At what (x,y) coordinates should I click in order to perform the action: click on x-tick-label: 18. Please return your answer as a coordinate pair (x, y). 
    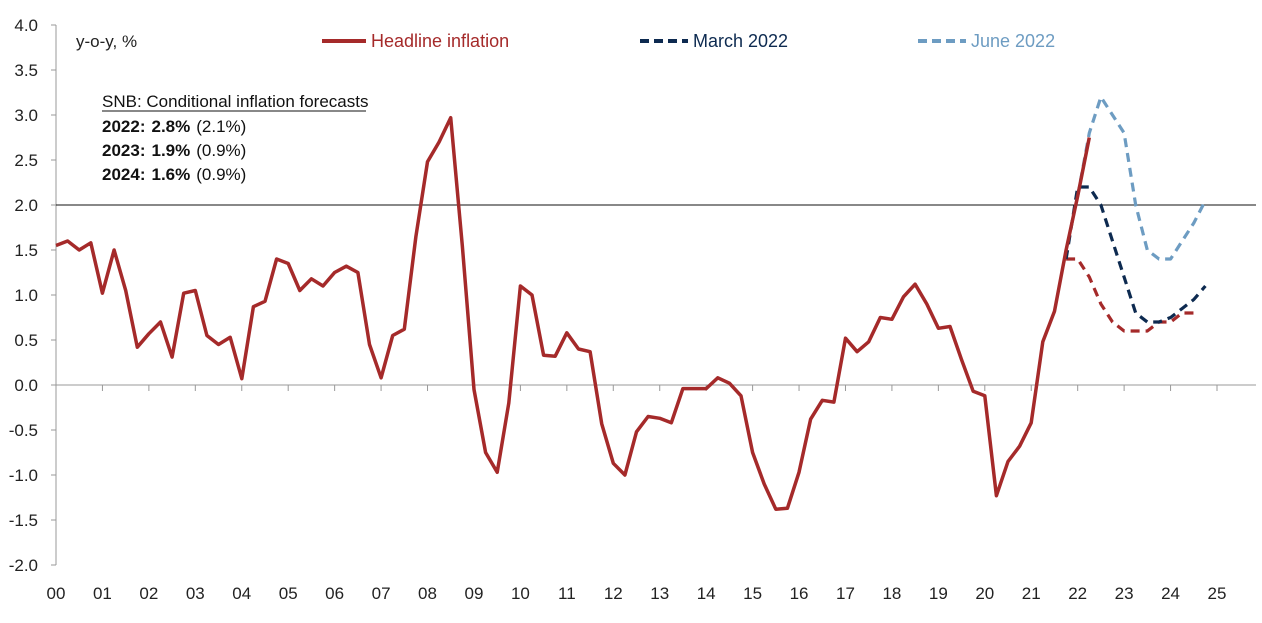
    Looking at the image, I should click on (891, 593).